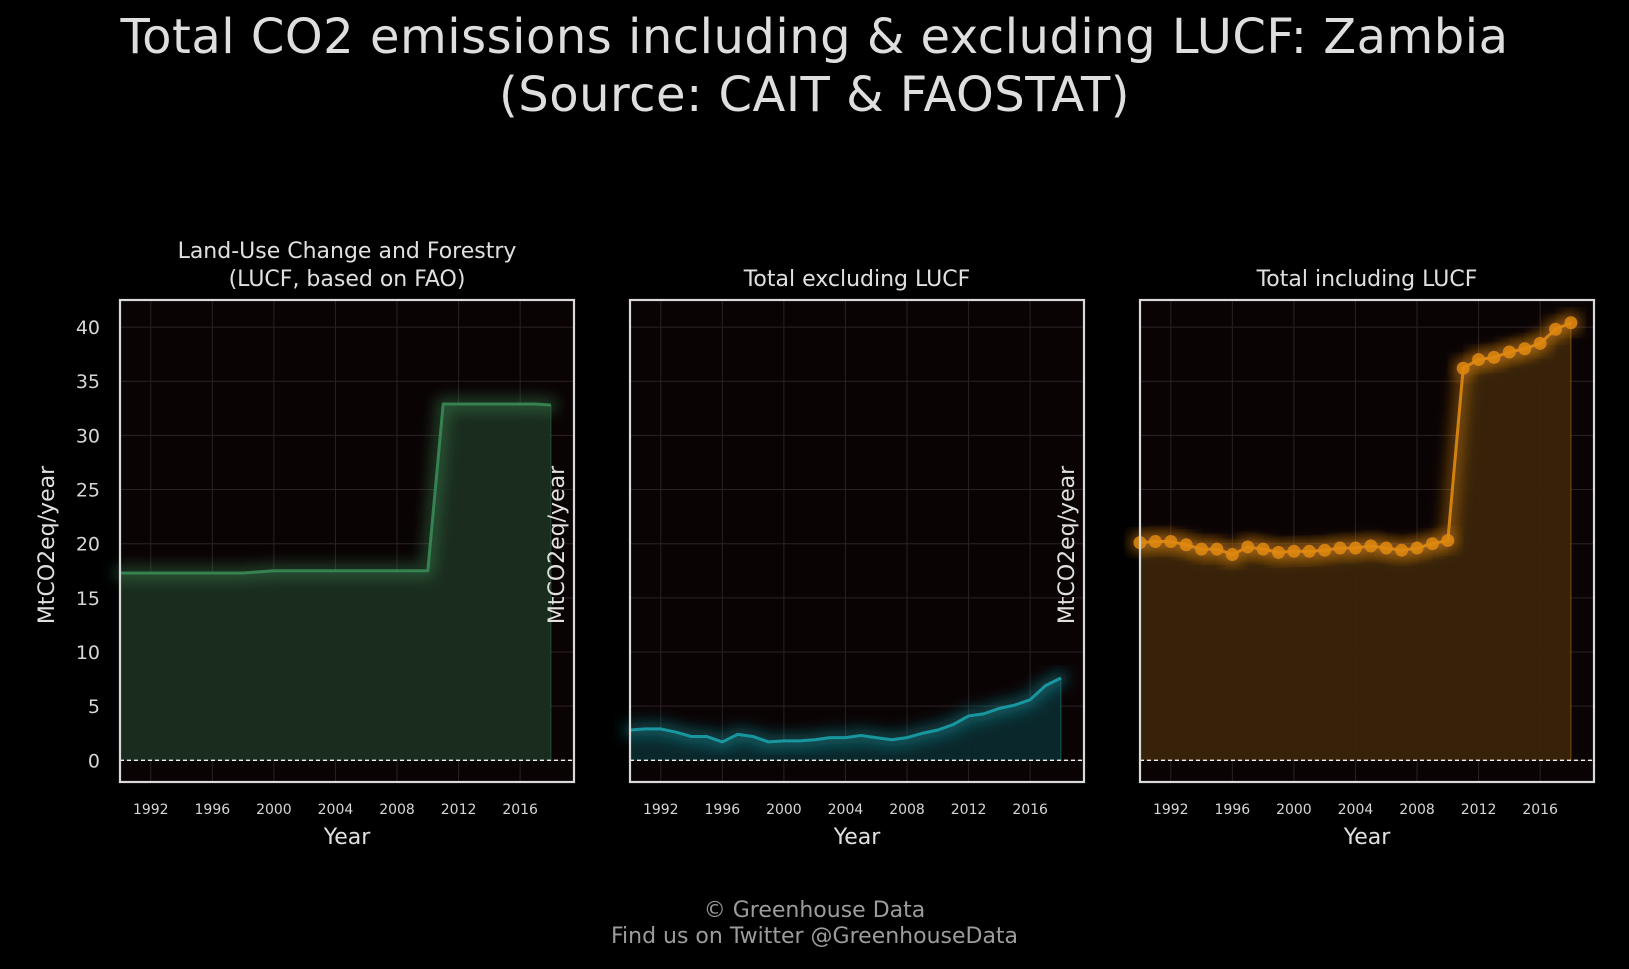 Image resolution: width=1629 pixels, height=969 pixels. What do you see at coordinates (335, 582) in the screenshot?
I see `series-area-fill` at bounding box center [335, 582].